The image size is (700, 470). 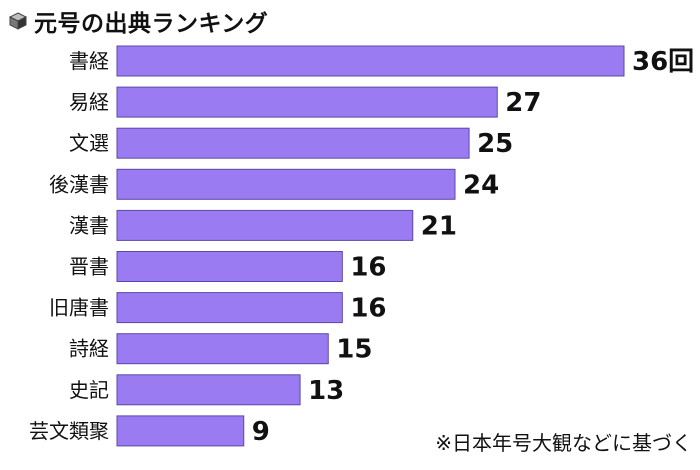 What do you see at coordinates (89, 267) in the screenshot?
I see `category-label: 晋書` at bounding box center [89, 267].